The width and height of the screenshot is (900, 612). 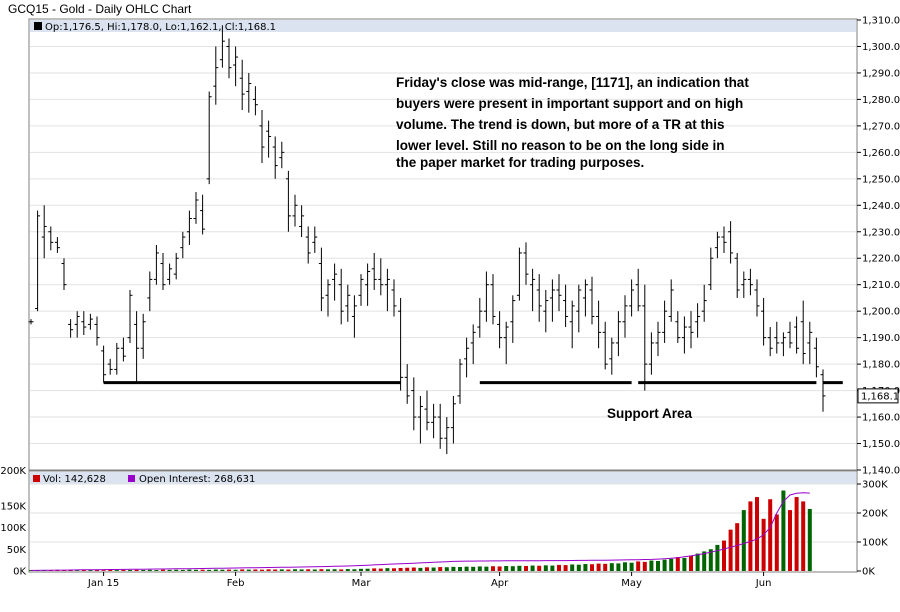 I want to click on price-tick-label: 1,270.0, so click(x=881, y=126).